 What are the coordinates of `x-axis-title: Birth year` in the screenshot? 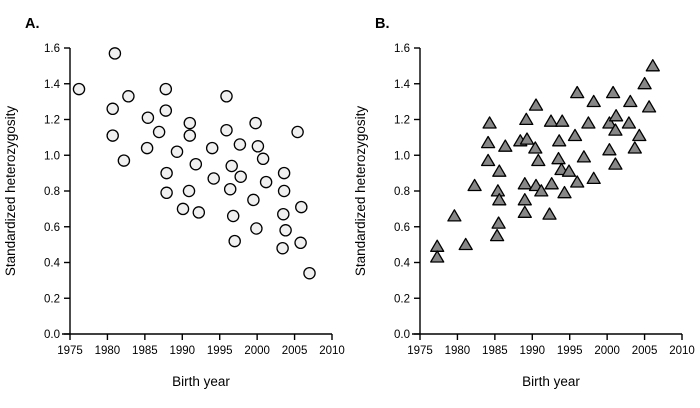 It's located at (201, 381).